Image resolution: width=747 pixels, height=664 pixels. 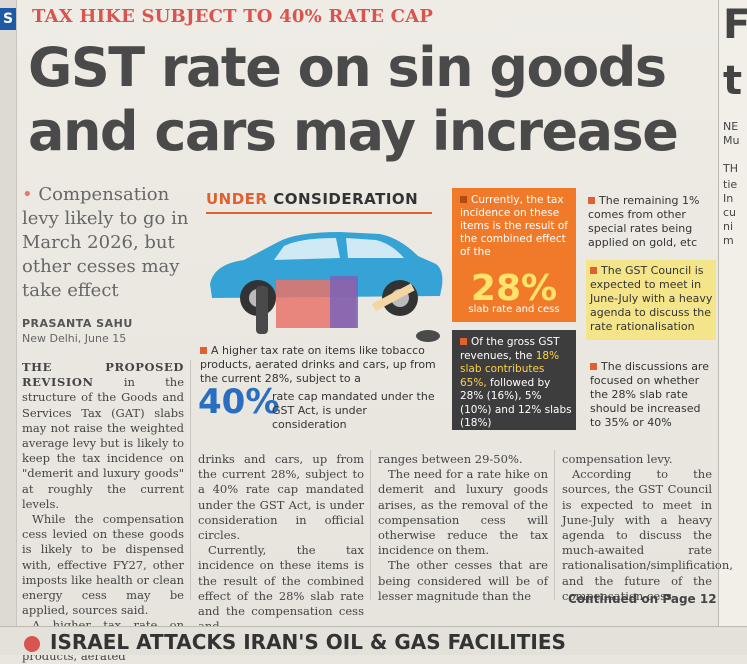 I want to click on dark-text-a: Of the gross GST revenues, the, so click(x=510, y=349).